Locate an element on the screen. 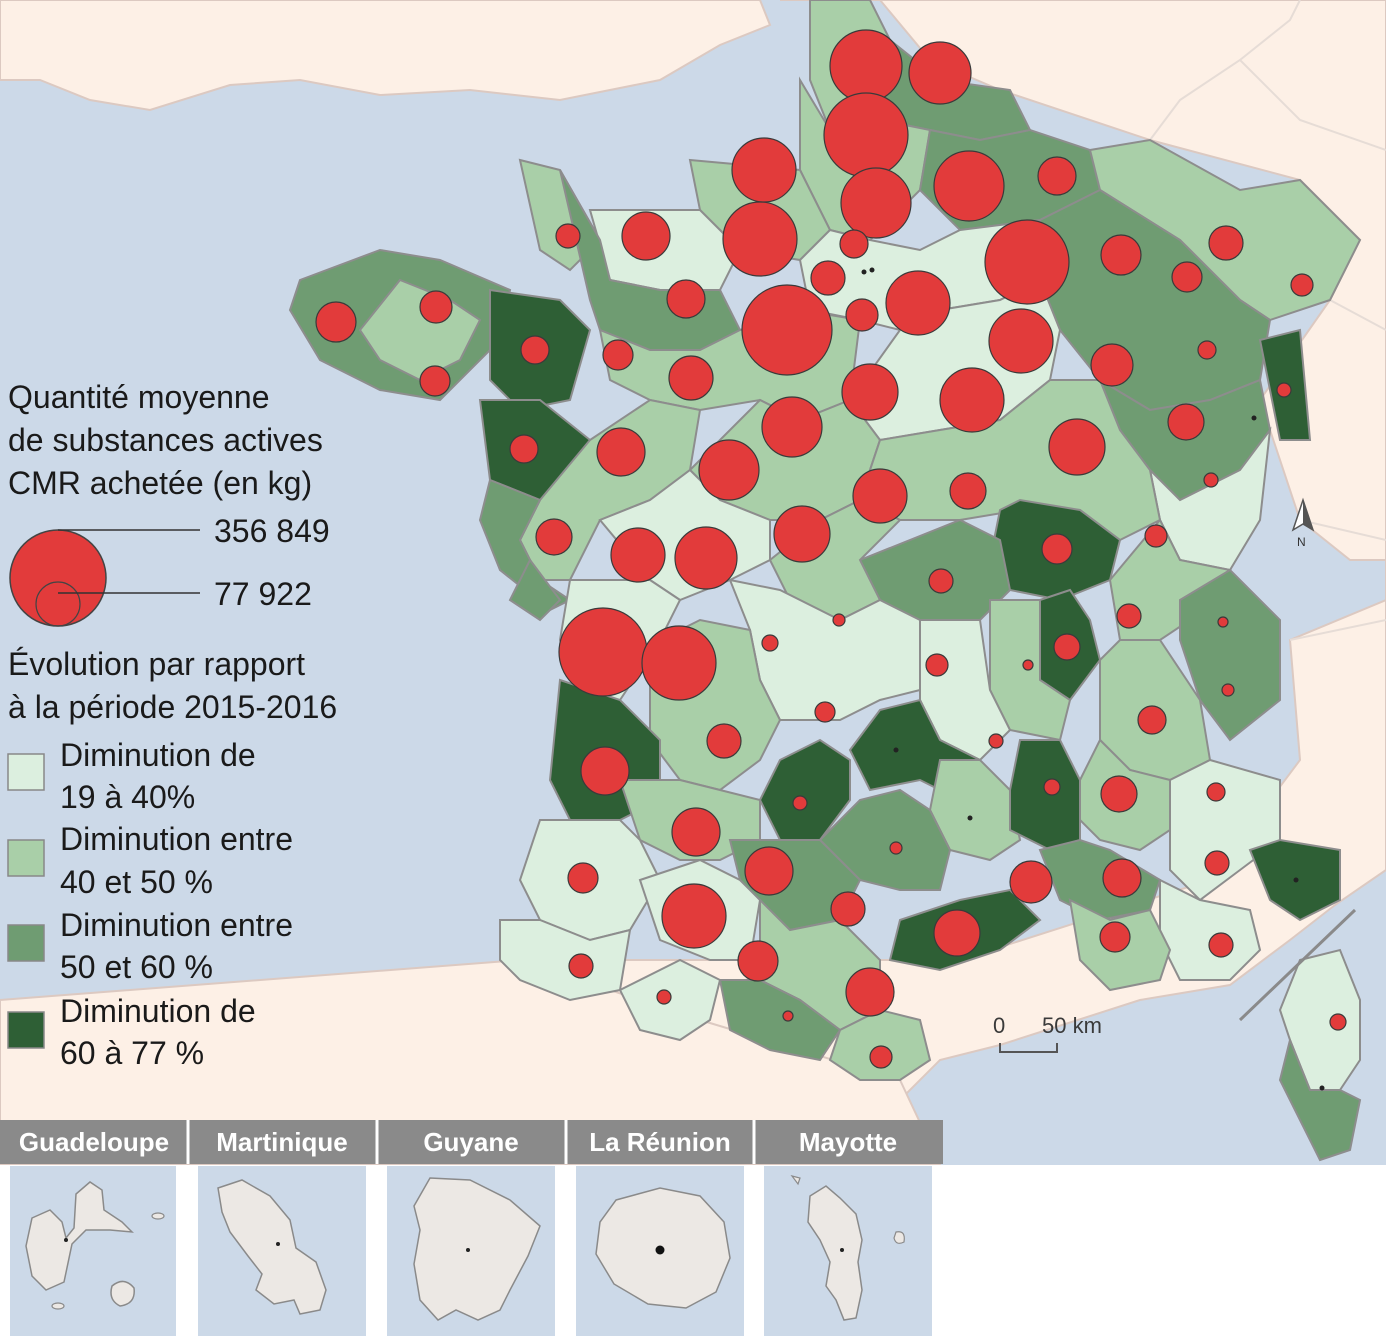  inset-title-mayotte: Mayotte is located at coordinates (848, 1142).